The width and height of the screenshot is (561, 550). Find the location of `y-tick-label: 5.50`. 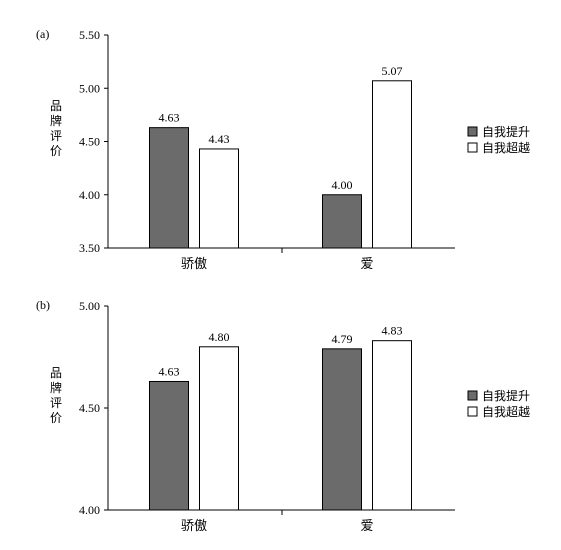

y-tick-label: 5.50 is located at coordinates (89, 35).